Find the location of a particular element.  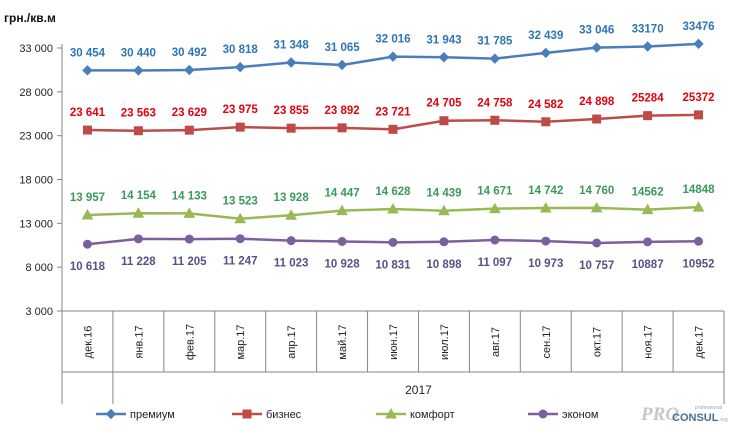

year-group-label: 2017 is located at coordinates (418, 390).